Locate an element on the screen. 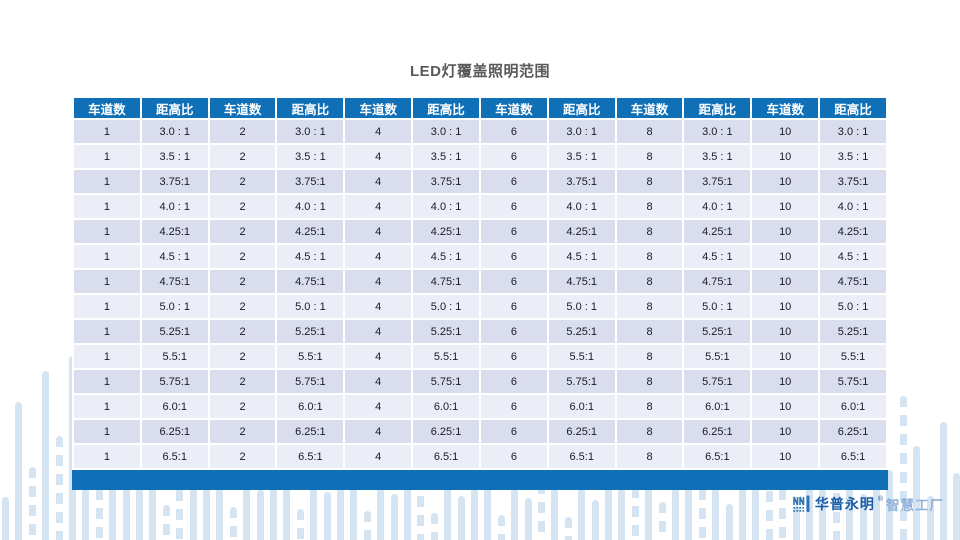  page-title: LED灯覆盖照明范围 is located at coordinates (479, 71).